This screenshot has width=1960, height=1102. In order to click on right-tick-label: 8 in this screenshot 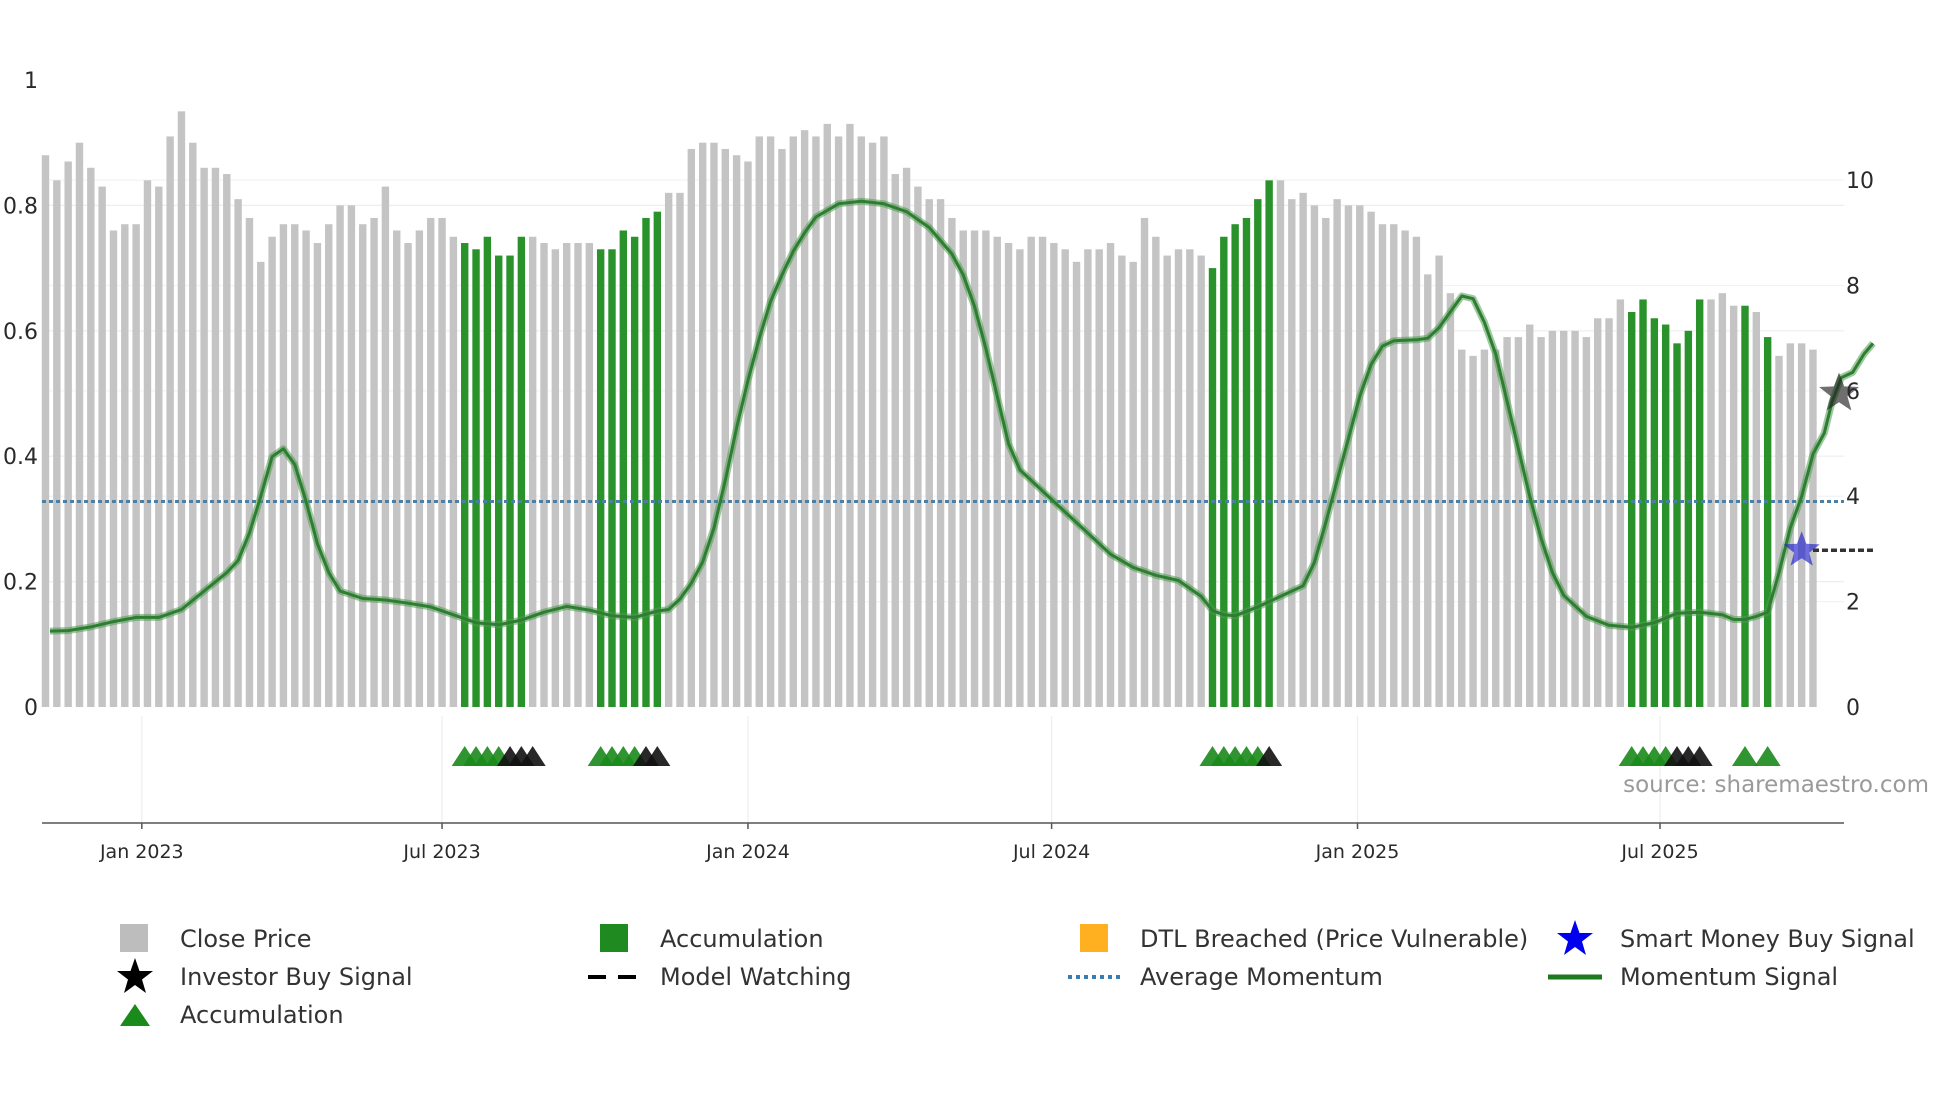, I will do `click(1853, 286)`.